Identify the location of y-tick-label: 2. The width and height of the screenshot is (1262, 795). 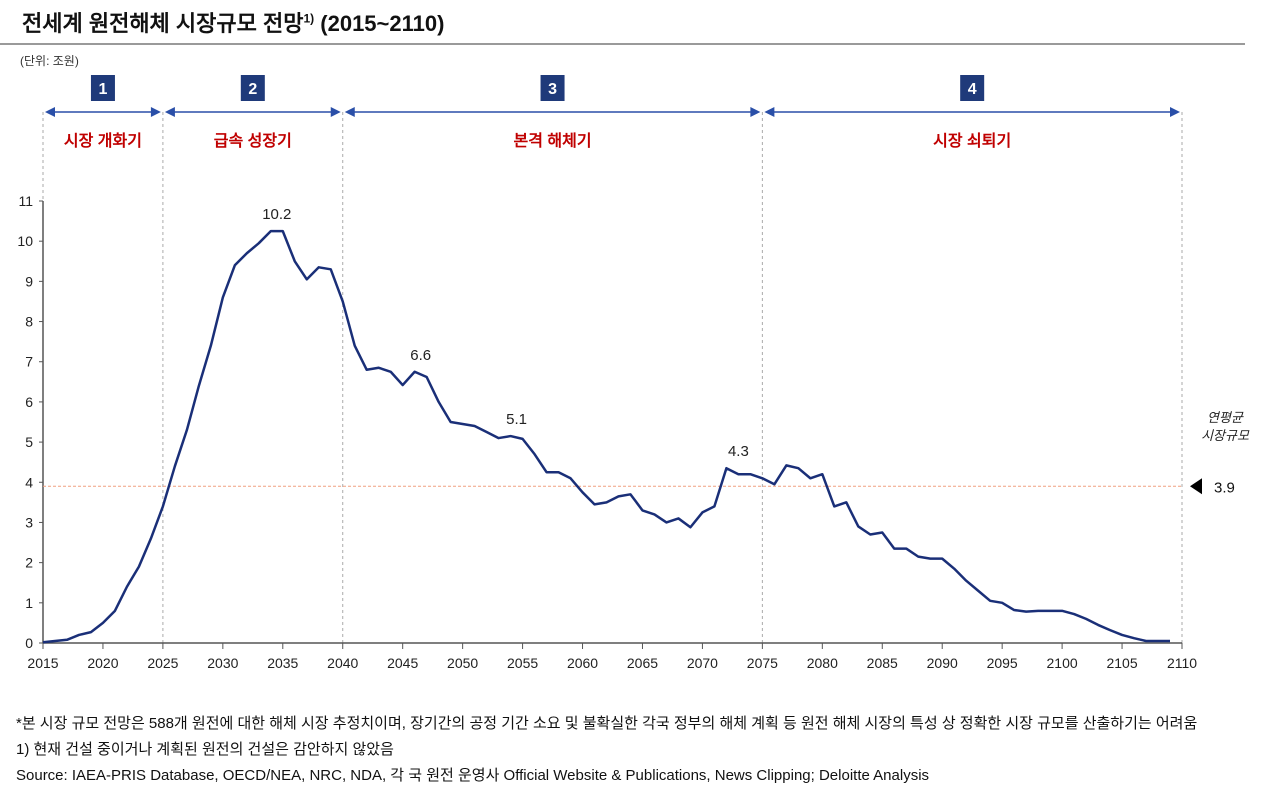
(29, 563).